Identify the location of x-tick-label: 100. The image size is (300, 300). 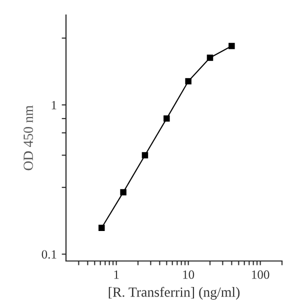
(261, 274).